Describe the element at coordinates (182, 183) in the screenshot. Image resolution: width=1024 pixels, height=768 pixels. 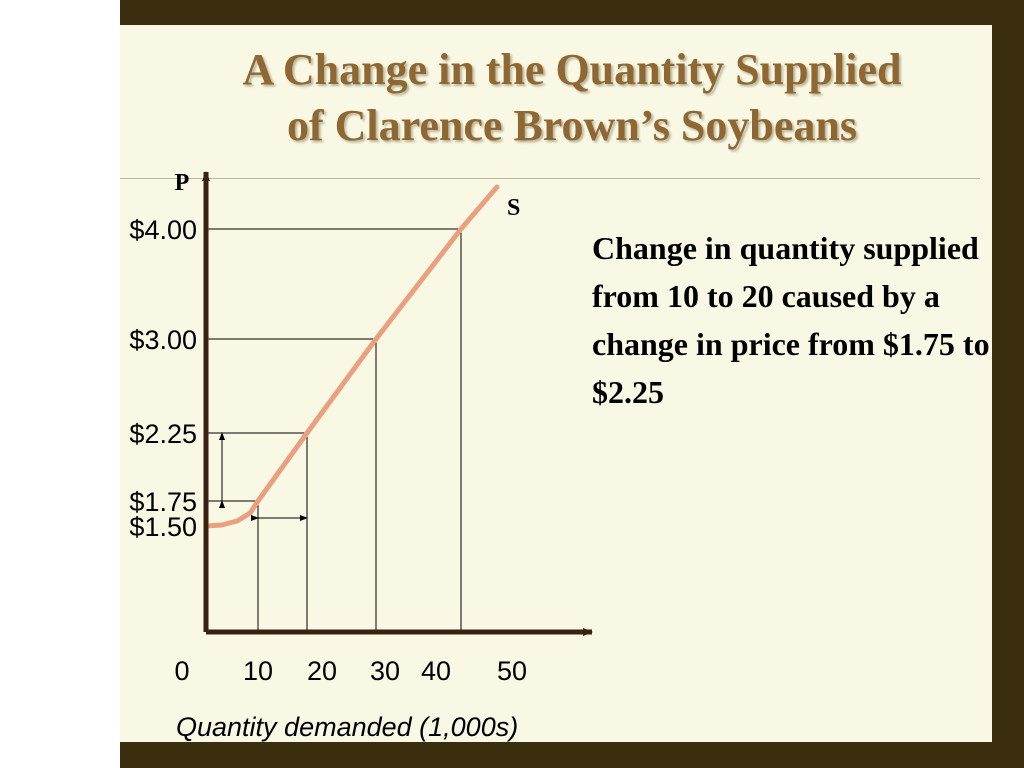
I see `y-axis-title: P` at that location.